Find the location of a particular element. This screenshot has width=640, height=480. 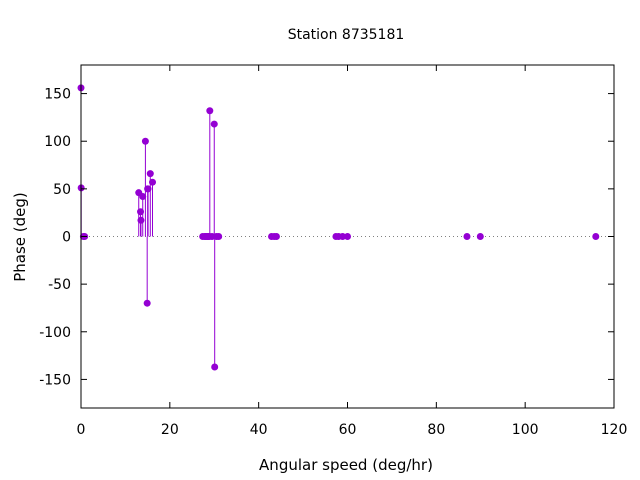

y-tick-label: 50 is located at coordinates (62, 190).